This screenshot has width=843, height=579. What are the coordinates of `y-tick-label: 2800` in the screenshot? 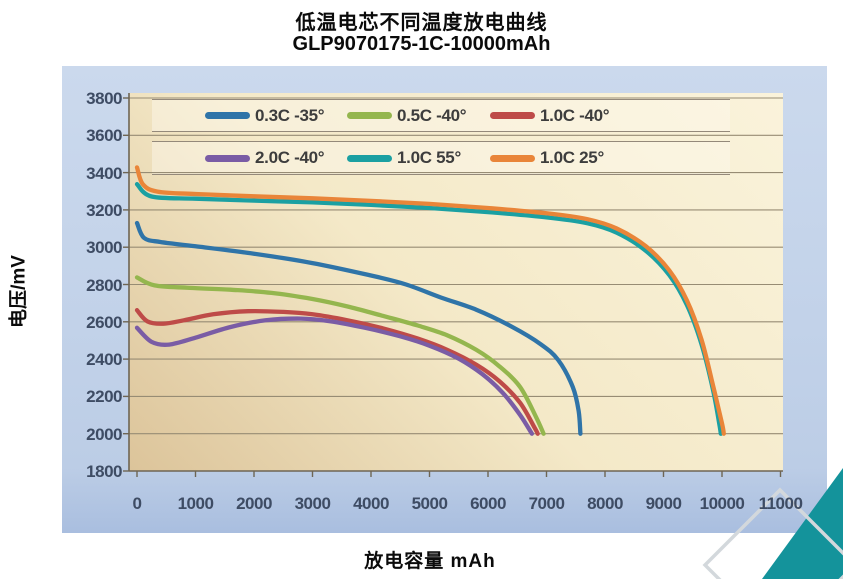 It's located at (104, 285).